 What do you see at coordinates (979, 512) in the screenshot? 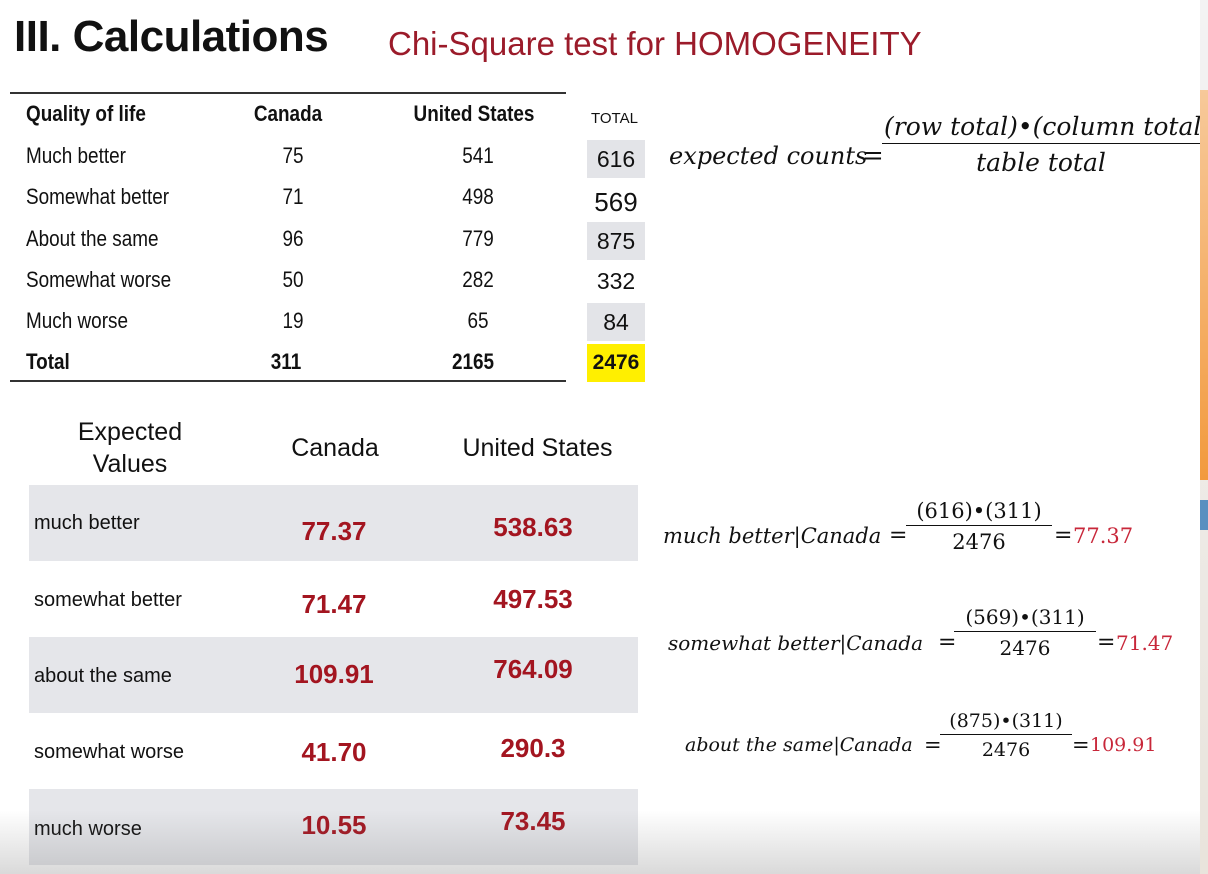
I see `example-numerator: (616)•(311)` at bounding box center [979, 512].